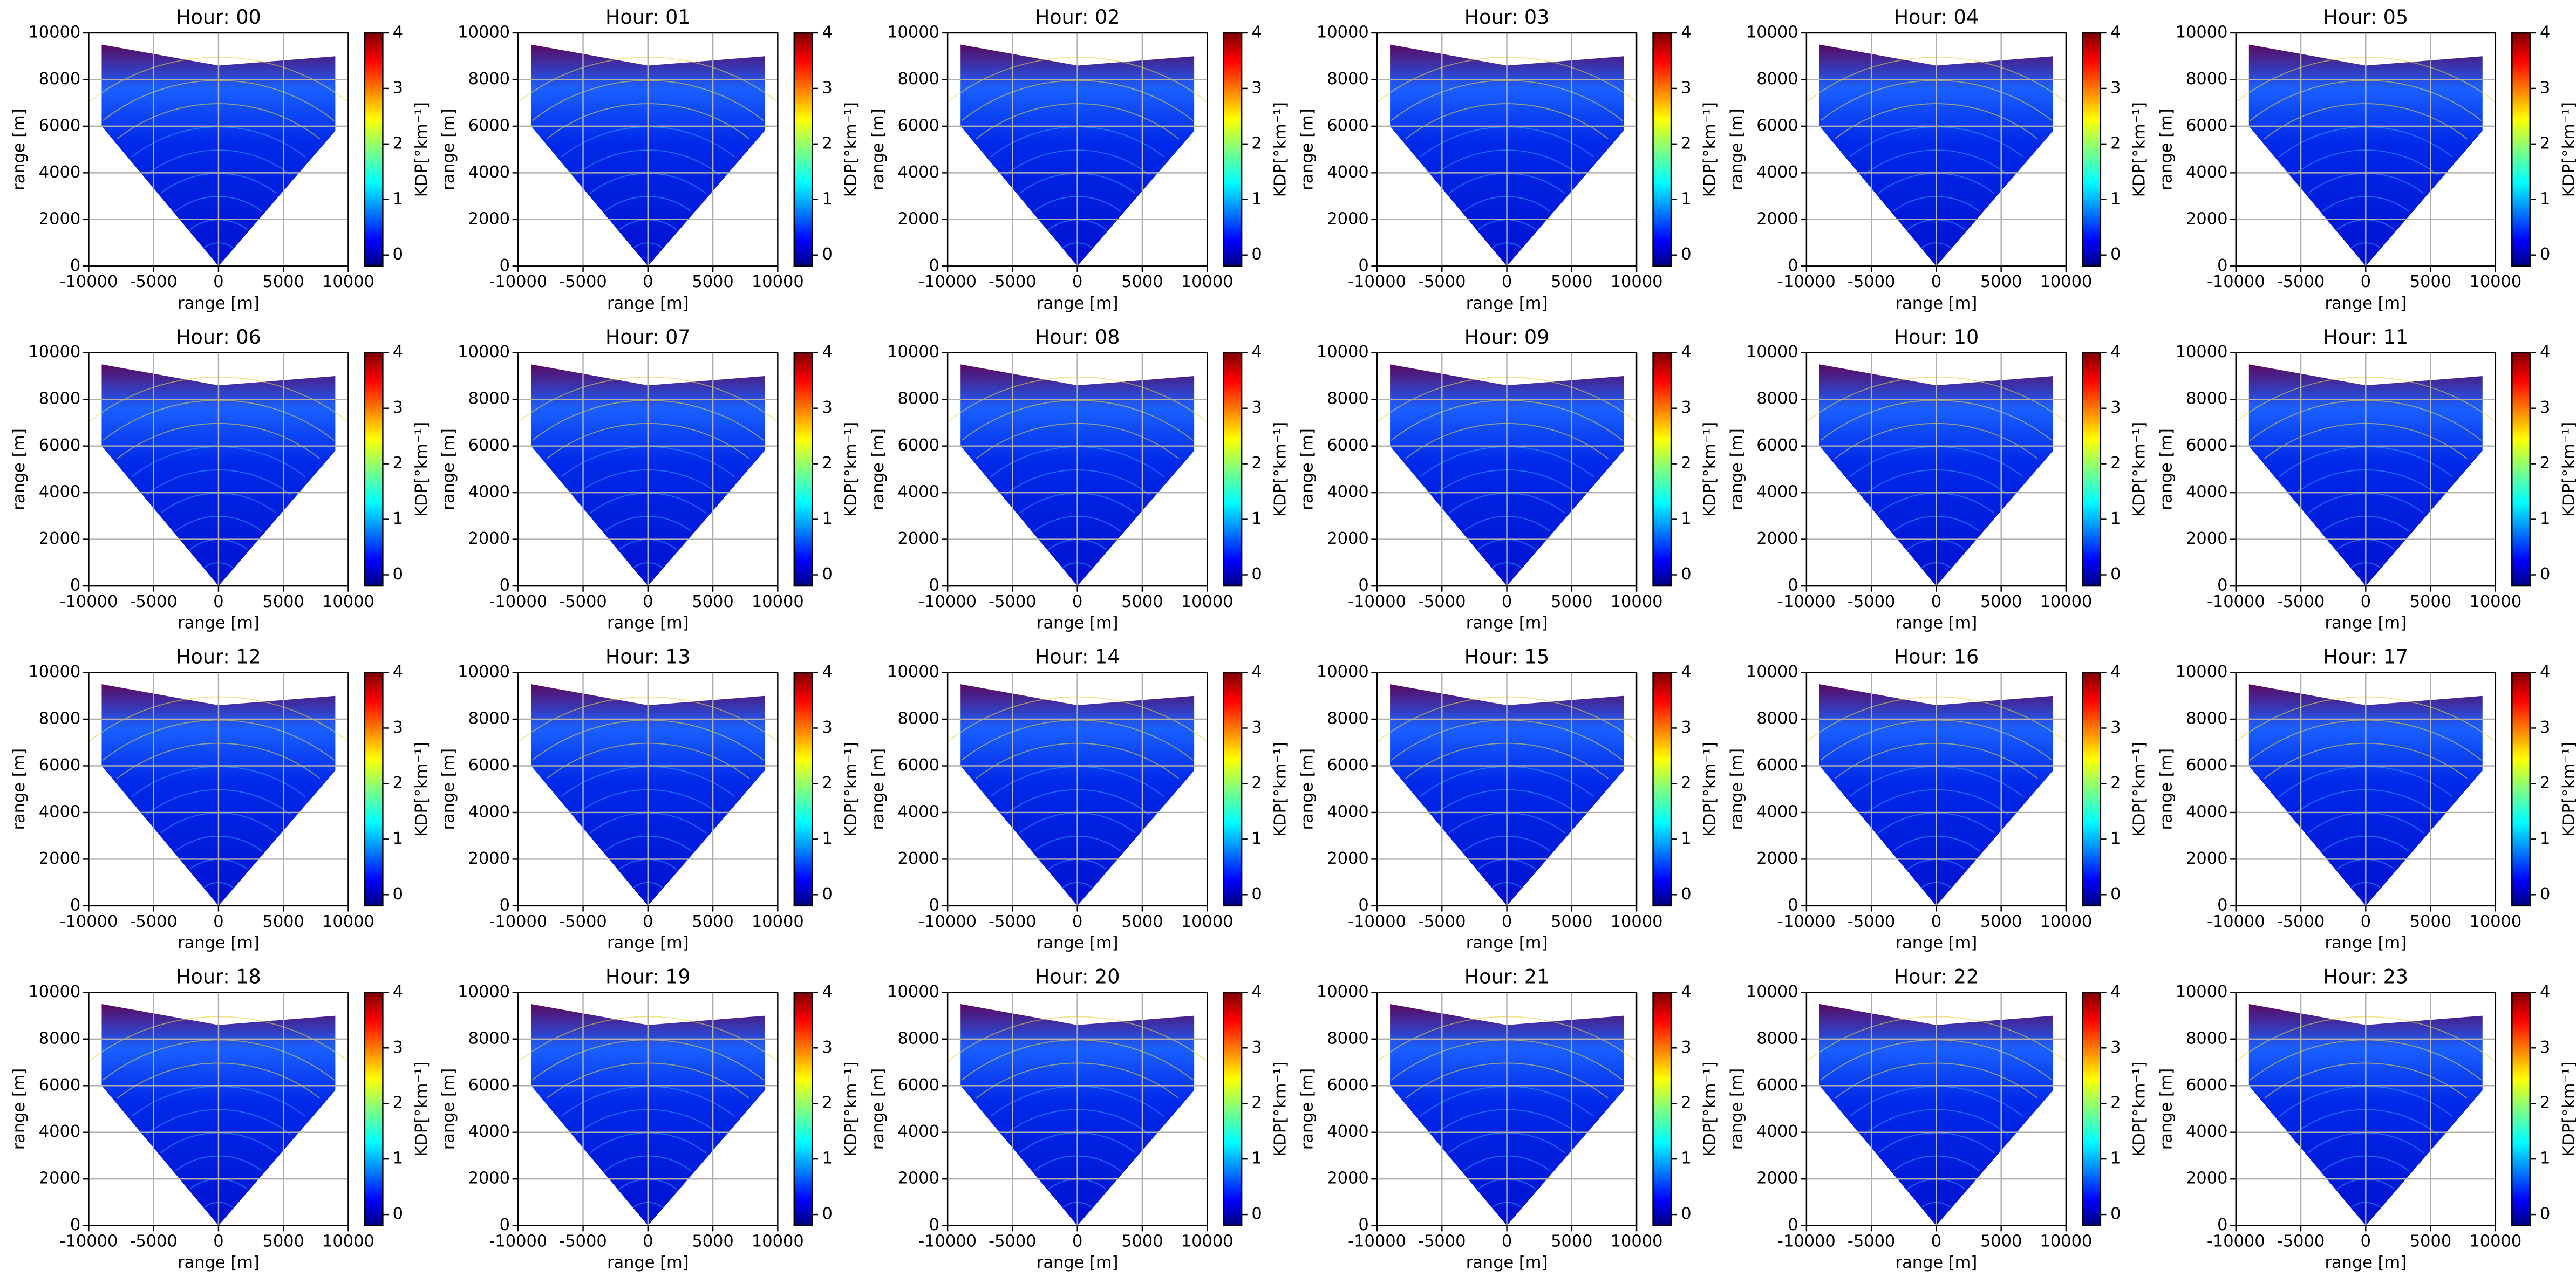  Describe the element at coordinates (648, 976) in the screenshot. I see `chart-title: Hour: 19` at that location.